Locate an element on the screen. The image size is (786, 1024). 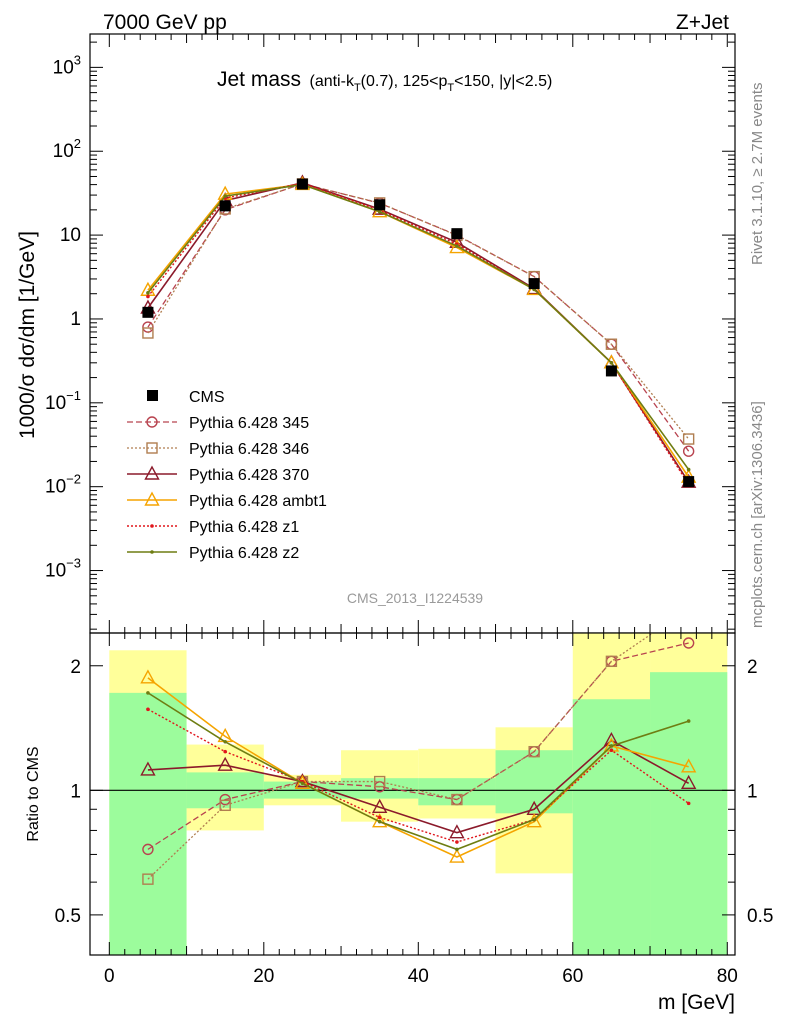
x-axis-label: m [GeV] is located at coordinates (696, 1002).